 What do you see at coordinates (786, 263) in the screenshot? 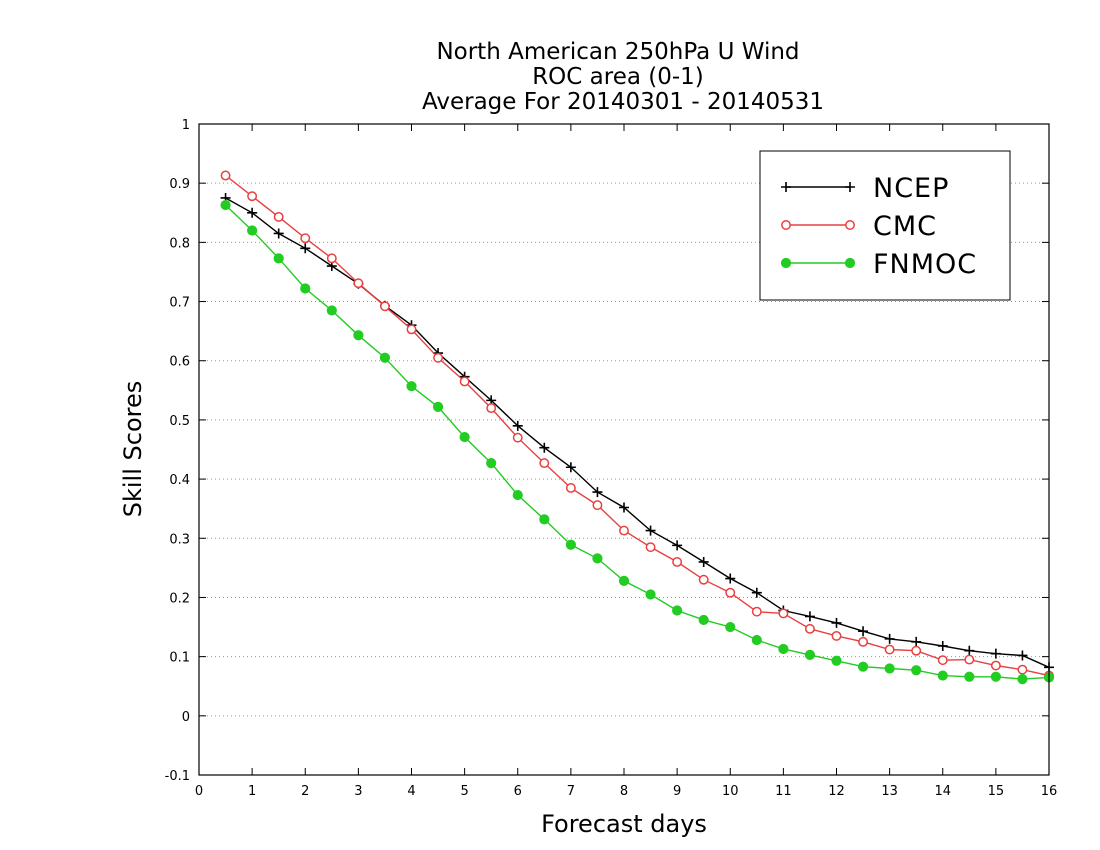
I see `legend-marker-fnmoc` at bounding box center [786, 263].